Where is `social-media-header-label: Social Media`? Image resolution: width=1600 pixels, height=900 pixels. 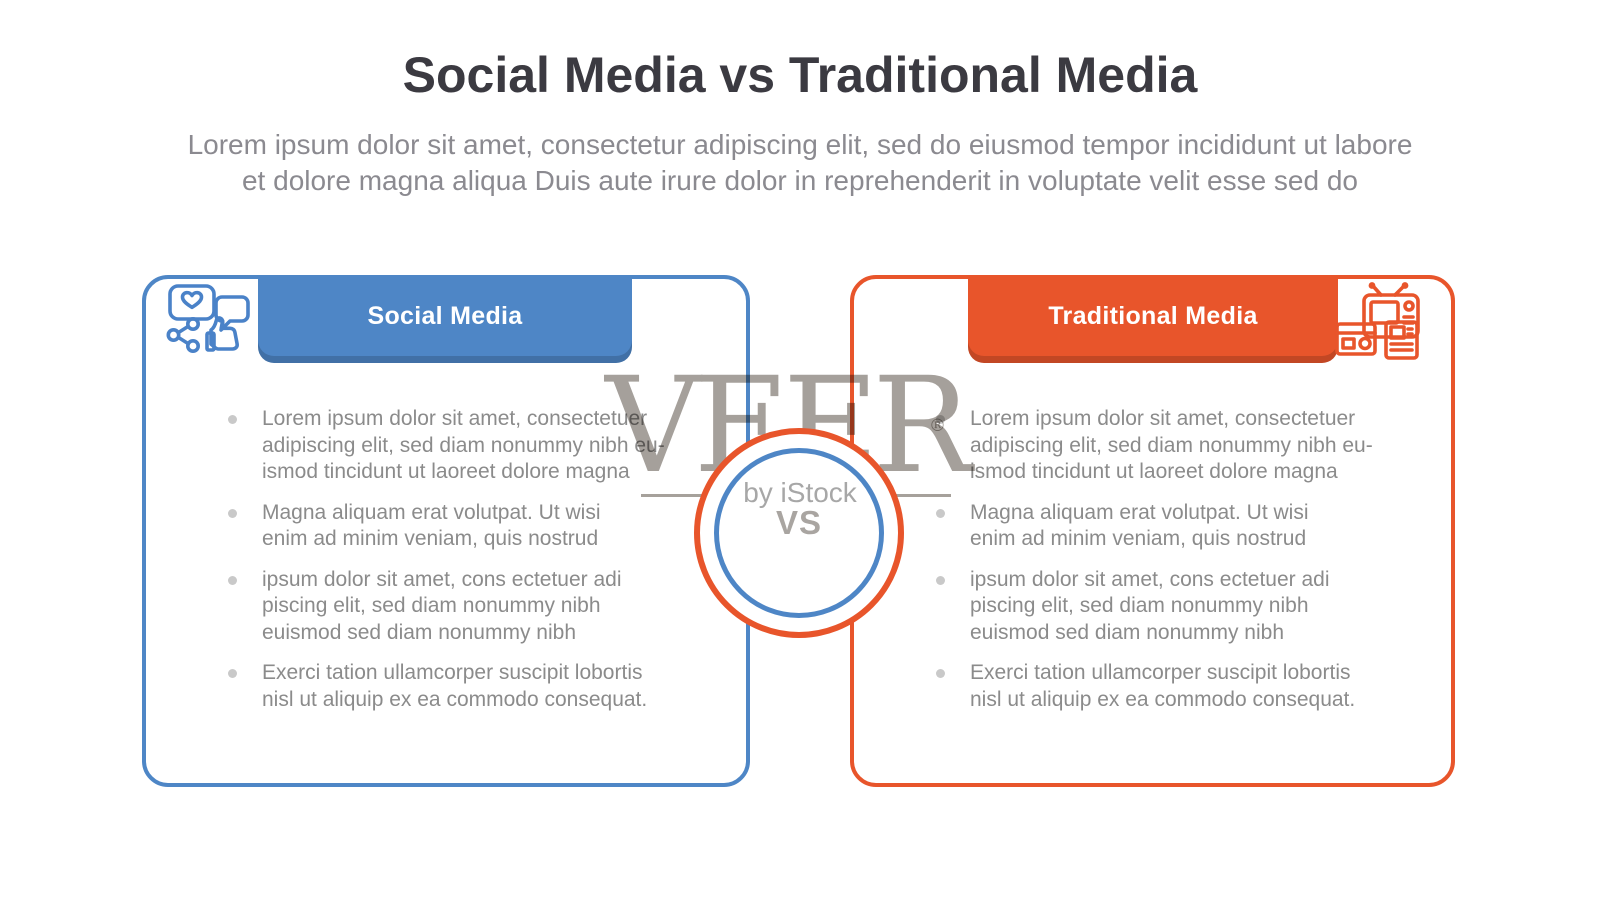 social-media-header-label: Social Media is located at coordinates (445, 315).